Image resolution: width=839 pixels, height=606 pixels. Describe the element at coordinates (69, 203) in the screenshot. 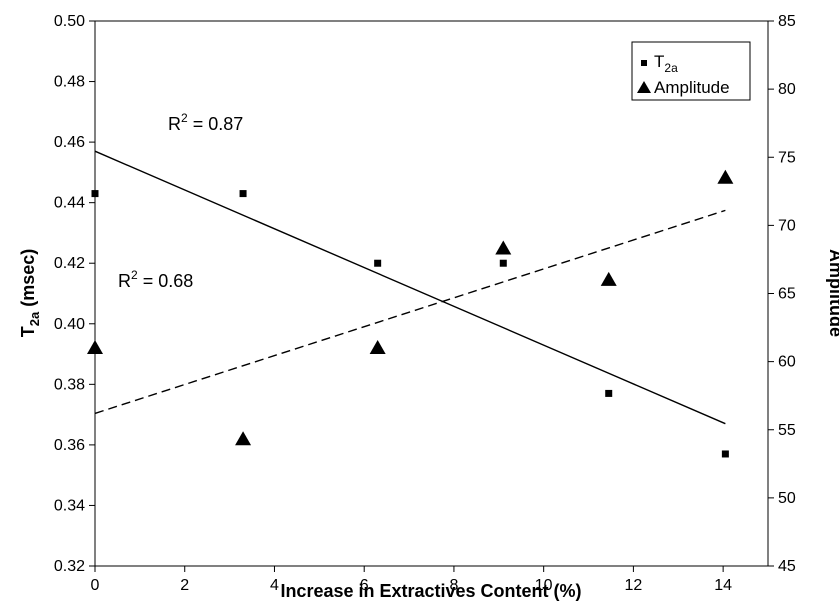

I see `y-left-tick-label: 0.44` at that location.